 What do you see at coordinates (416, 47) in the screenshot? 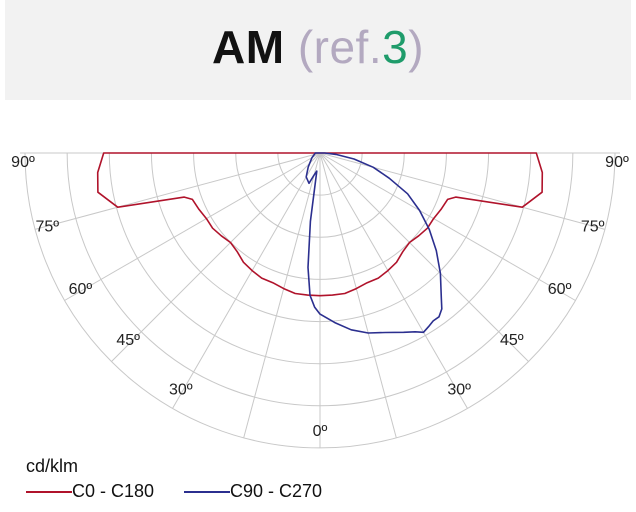
I see `title-ref-close: )` at bounding box center [416, 47].